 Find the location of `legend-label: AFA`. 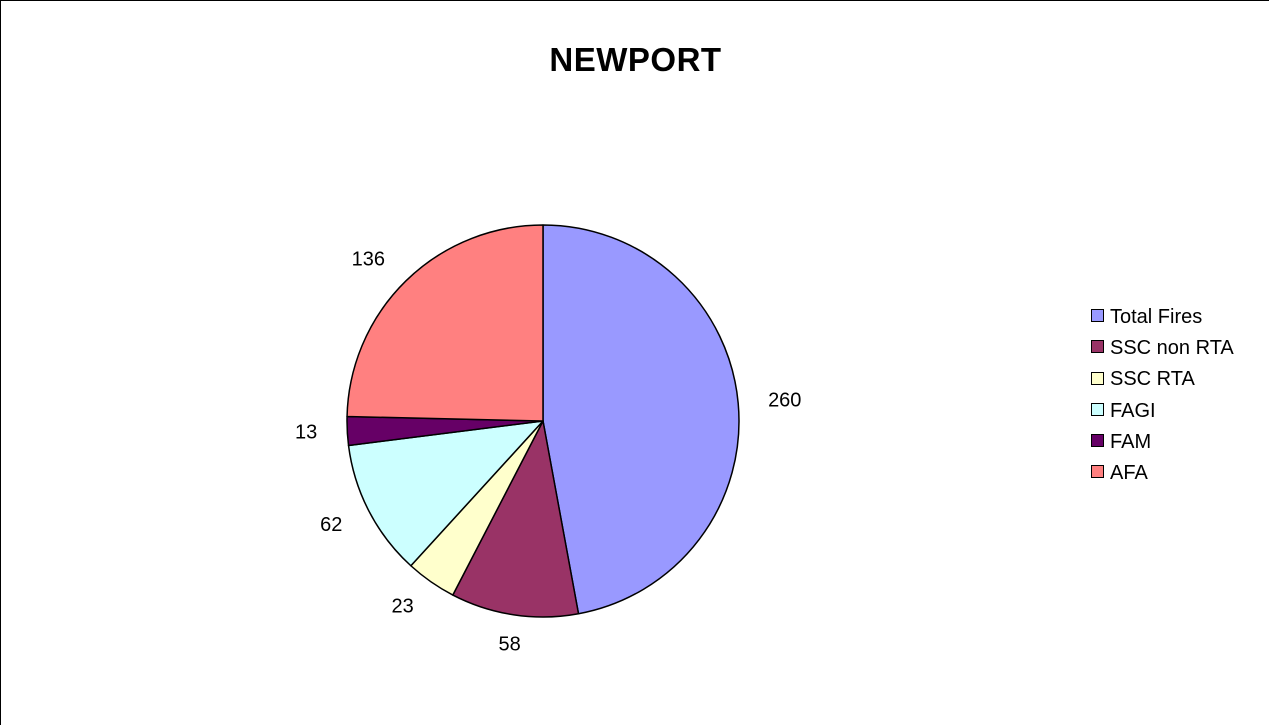

legend-label: AFA is located at coordinates (1129, 472).